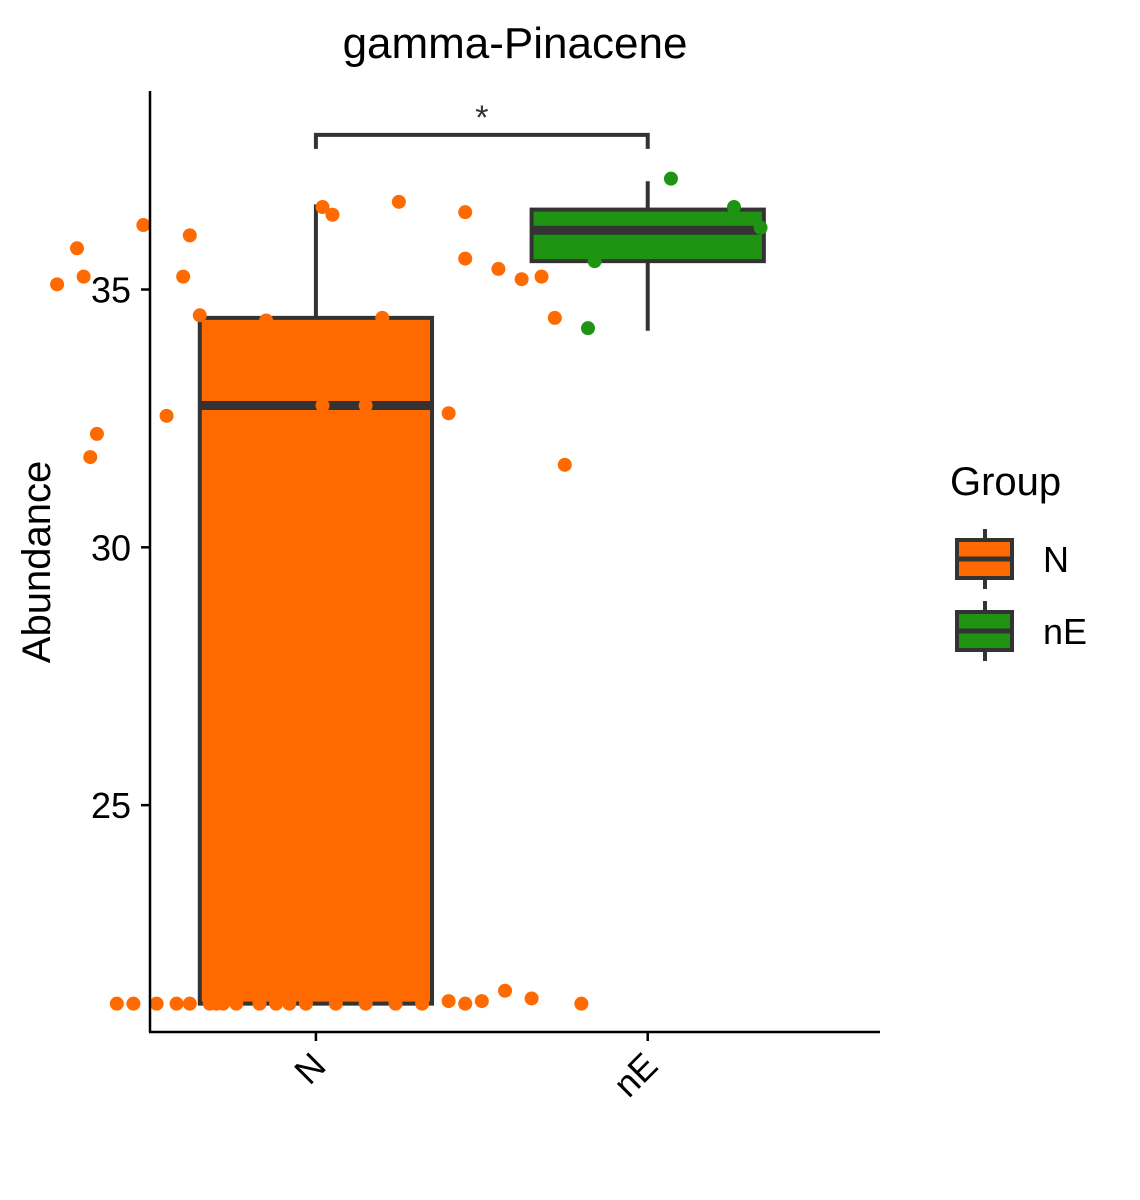 The height and width of the screenshot is (1200, 1140). Describe the element at coordinates (1012, 559) in the screenshot. I see `legend-entry-N: N` at that location.